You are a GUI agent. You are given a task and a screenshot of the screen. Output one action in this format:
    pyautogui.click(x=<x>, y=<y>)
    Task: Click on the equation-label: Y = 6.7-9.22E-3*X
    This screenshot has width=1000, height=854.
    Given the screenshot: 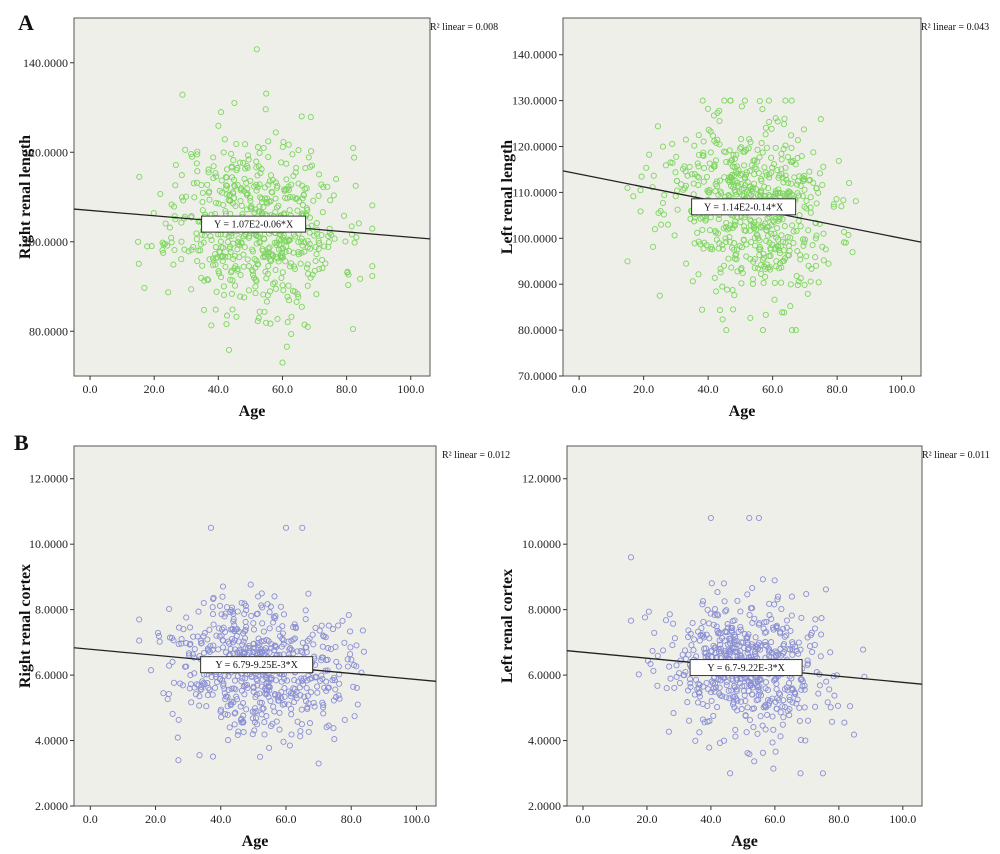 What is the action you would take?
    pyautogui.click(x=746, y=668)
    